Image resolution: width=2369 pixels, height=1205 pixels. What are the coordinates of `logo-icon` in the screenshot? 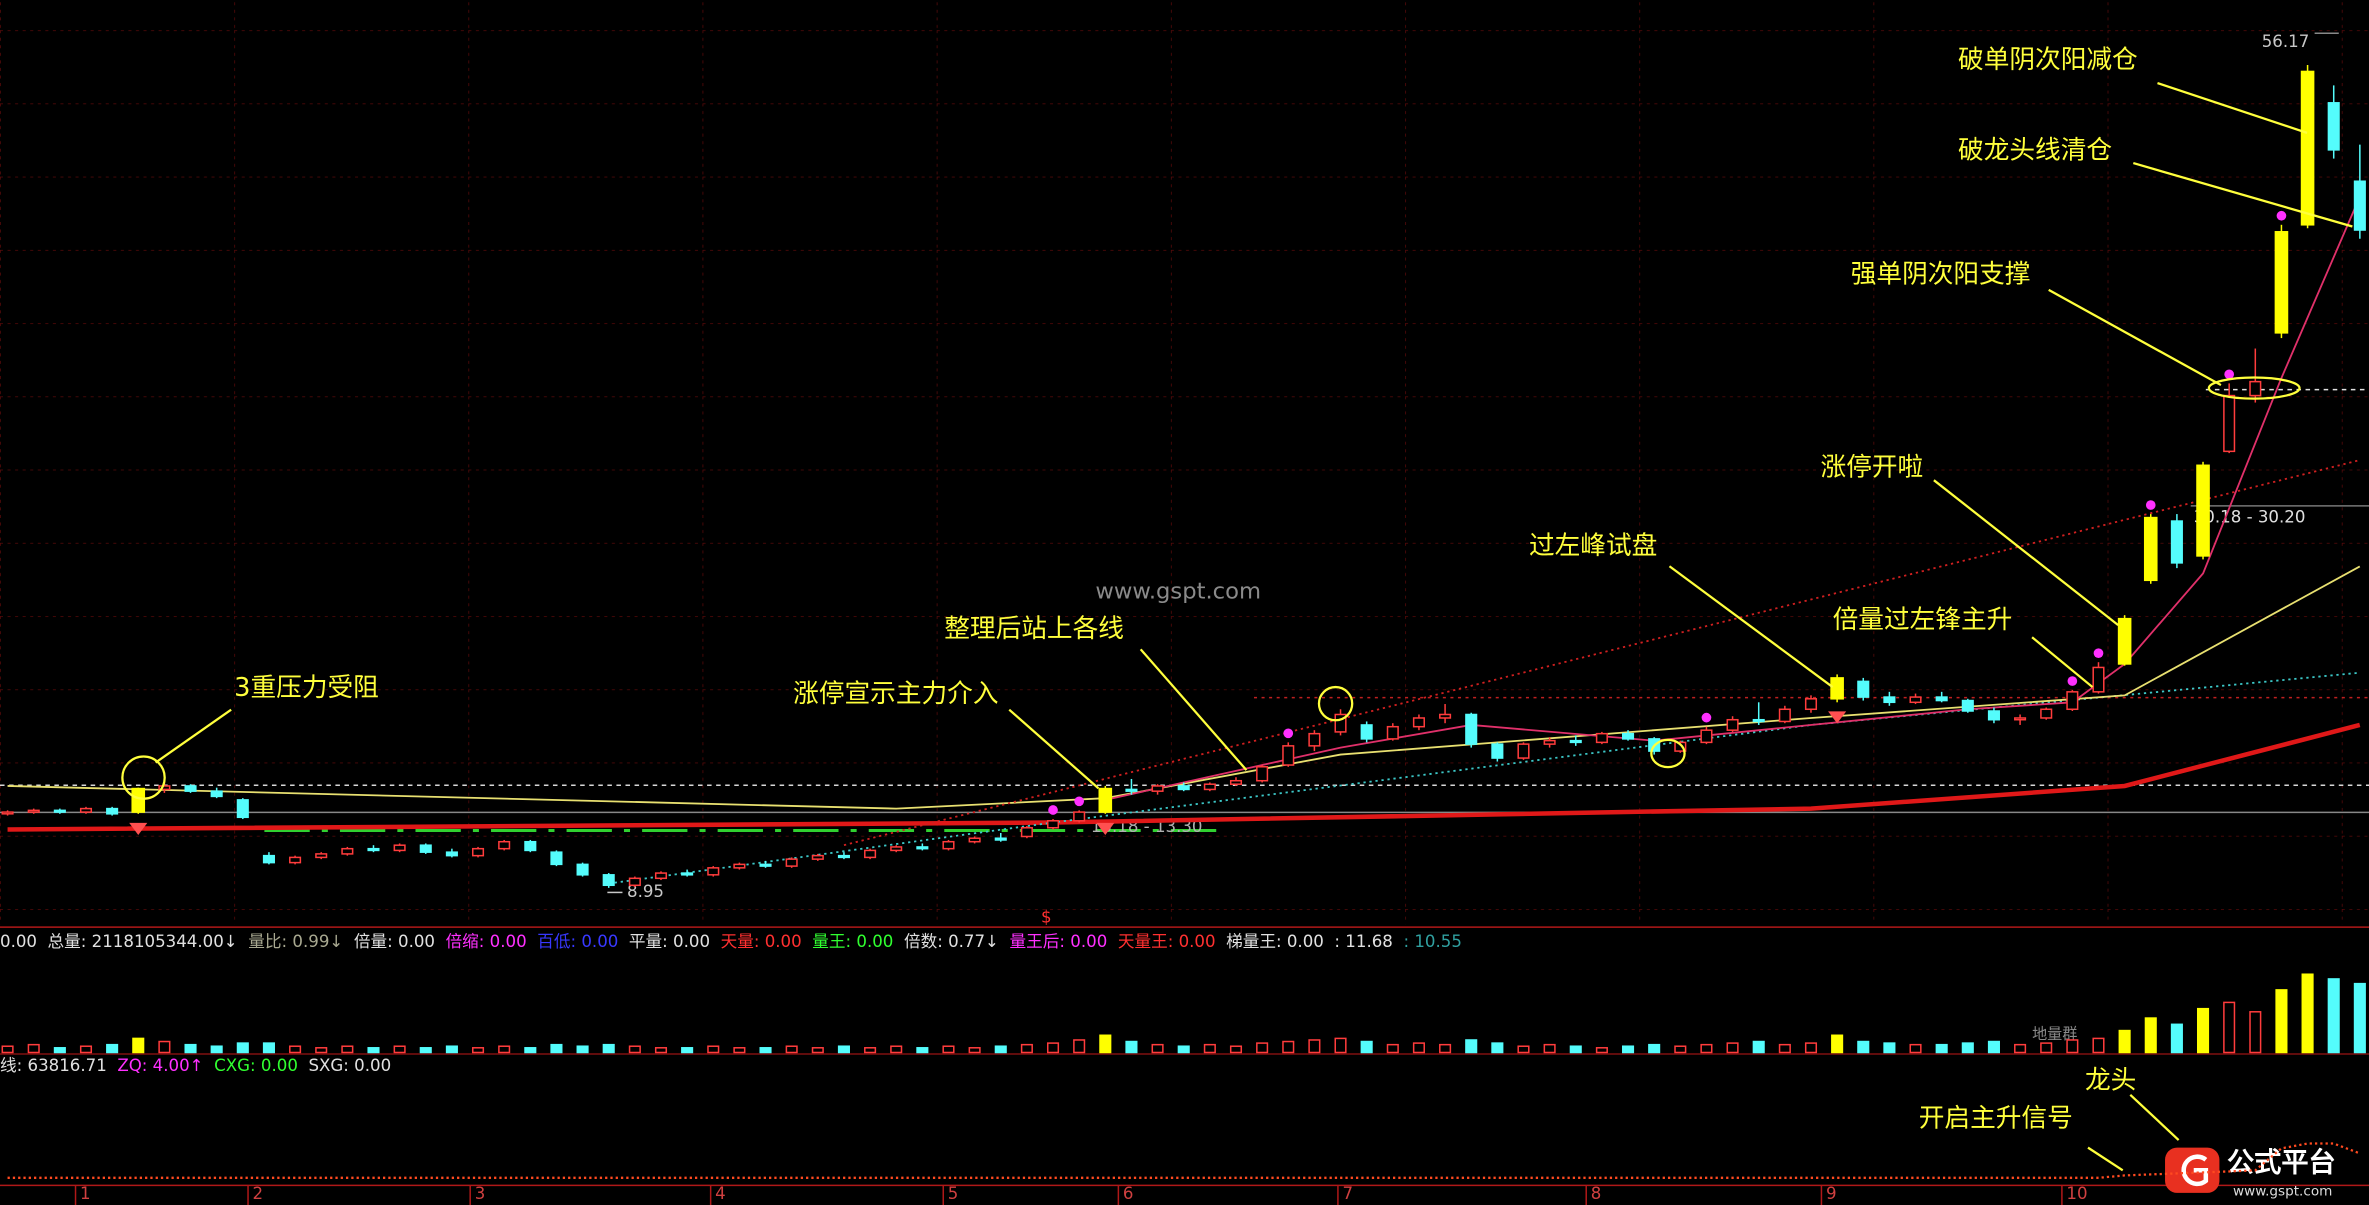 It's located at (2192, 1170).